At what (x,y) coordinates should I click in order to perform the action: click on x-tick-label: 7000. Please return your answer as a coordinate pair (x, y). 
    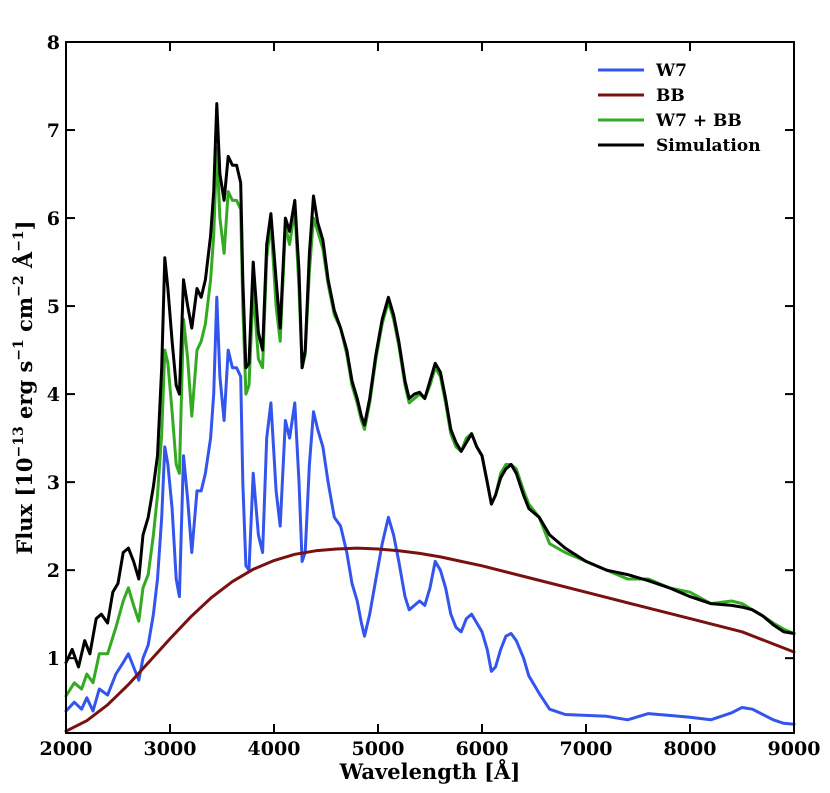
    Looking at the image, I should click on (586, 749).